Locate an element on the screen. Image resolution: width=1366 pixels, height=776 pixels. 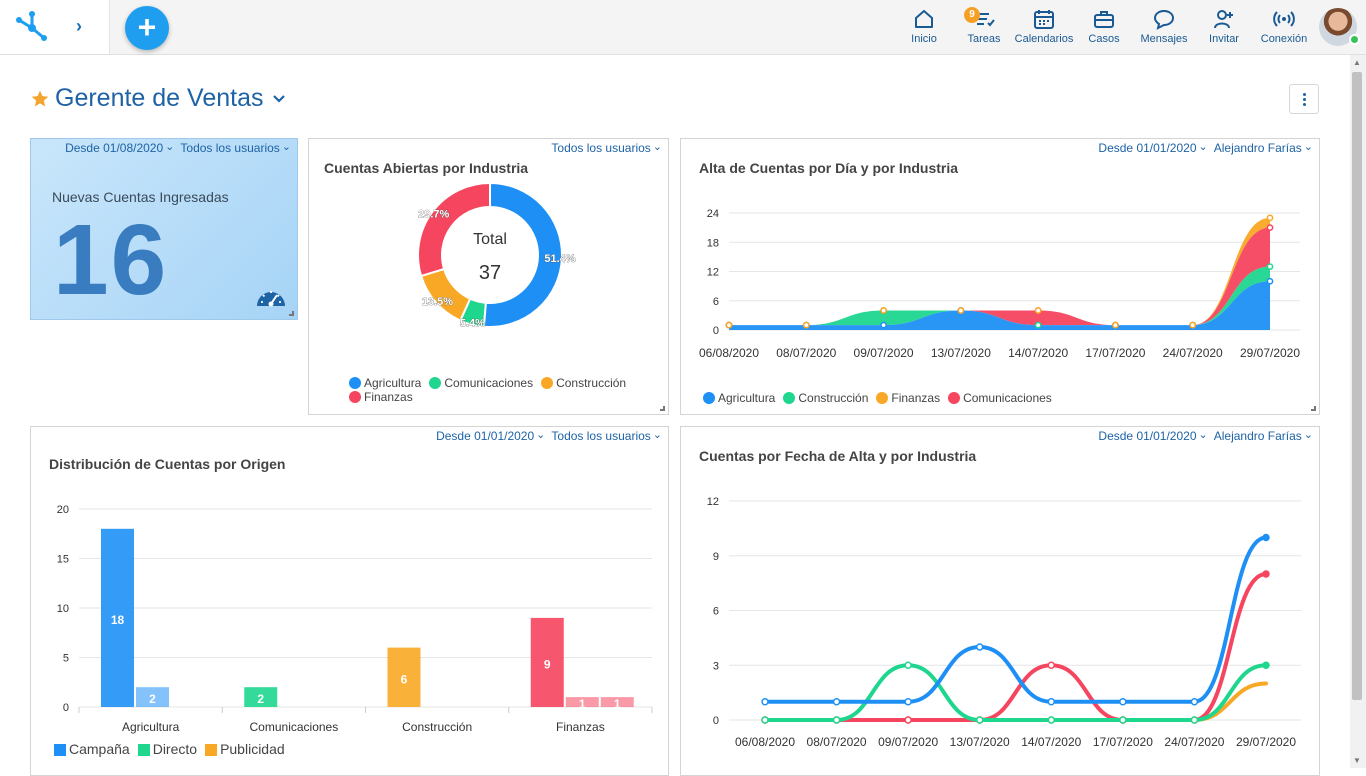
y-tick-label: 10 is located at coordinates (63, 609).